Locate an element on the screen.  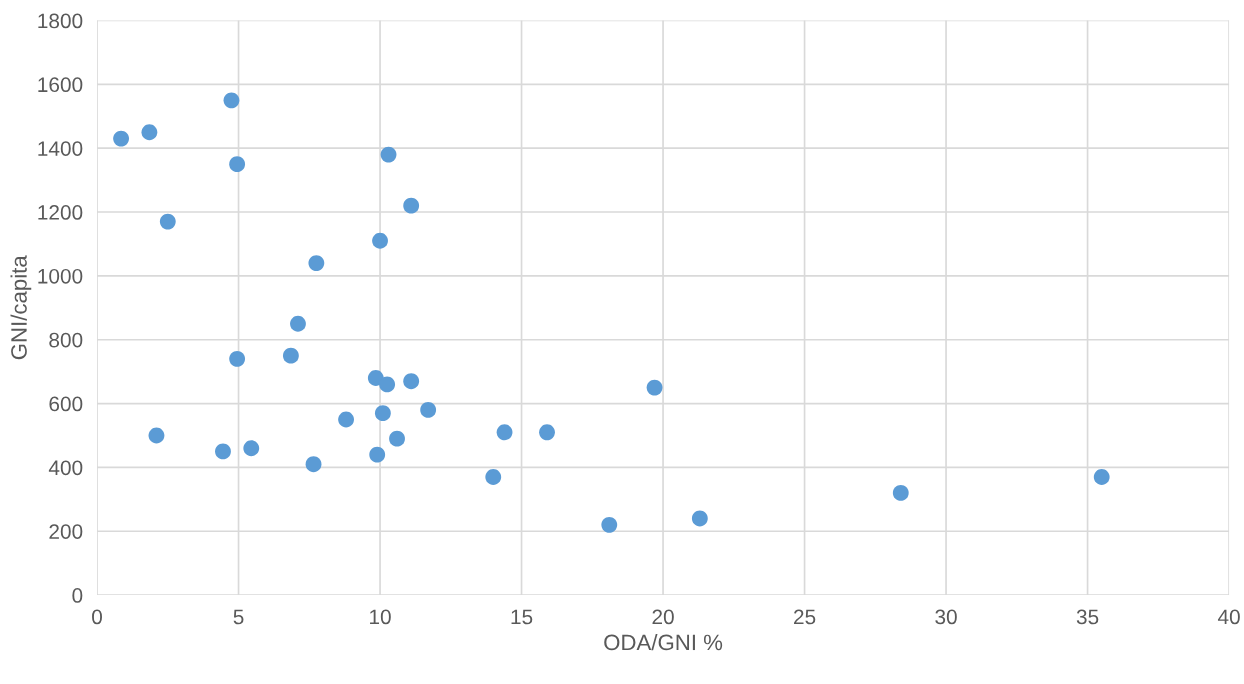
x-tick-label: 0 is located at coordinates (97, 617).